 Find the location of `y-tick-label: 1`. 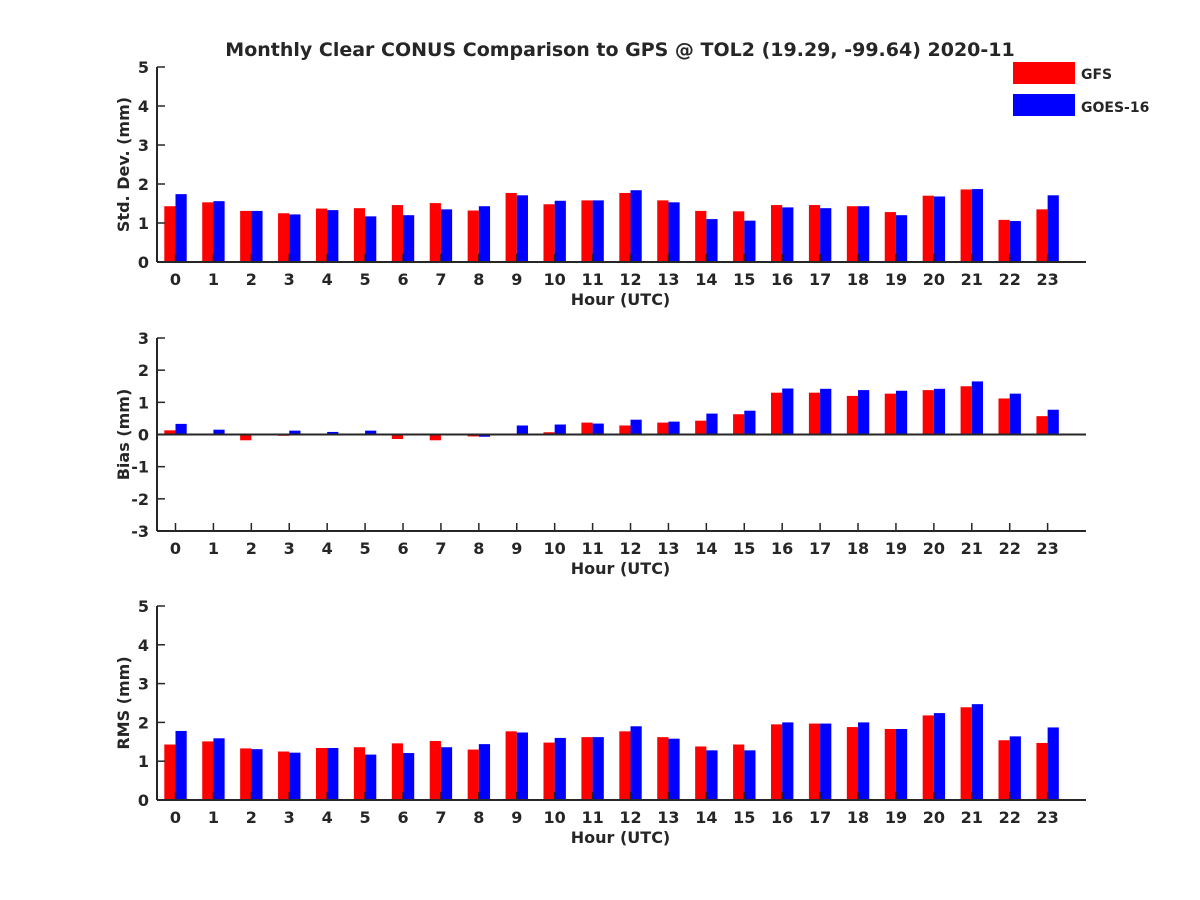

y-tick-label: 1 is located at coordinates (143, 402).